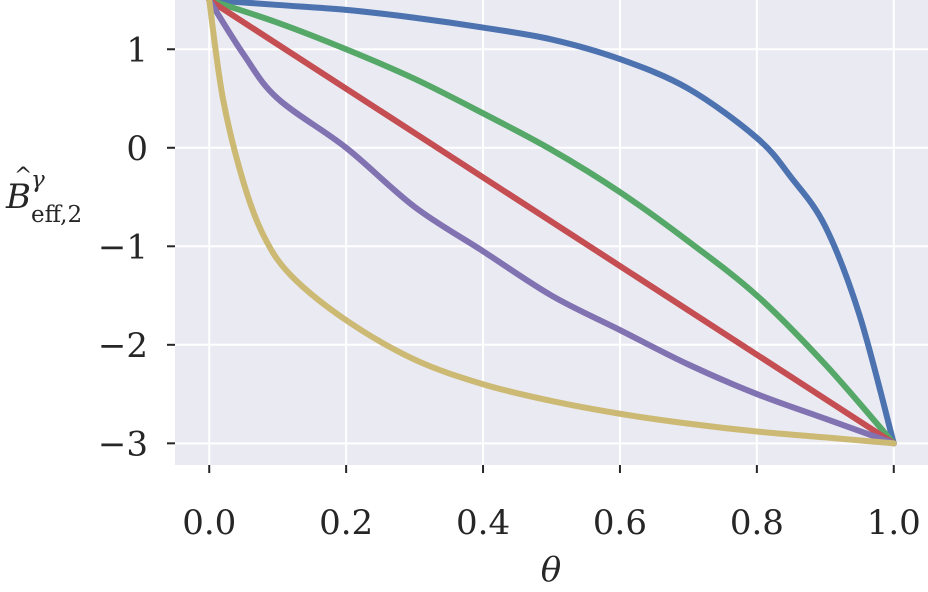 The image size is (928, 592). What do you see at coordinates (137, 50) in the screenshot?
I see `y-tick-label: 1` at bounding box center [137, 50].